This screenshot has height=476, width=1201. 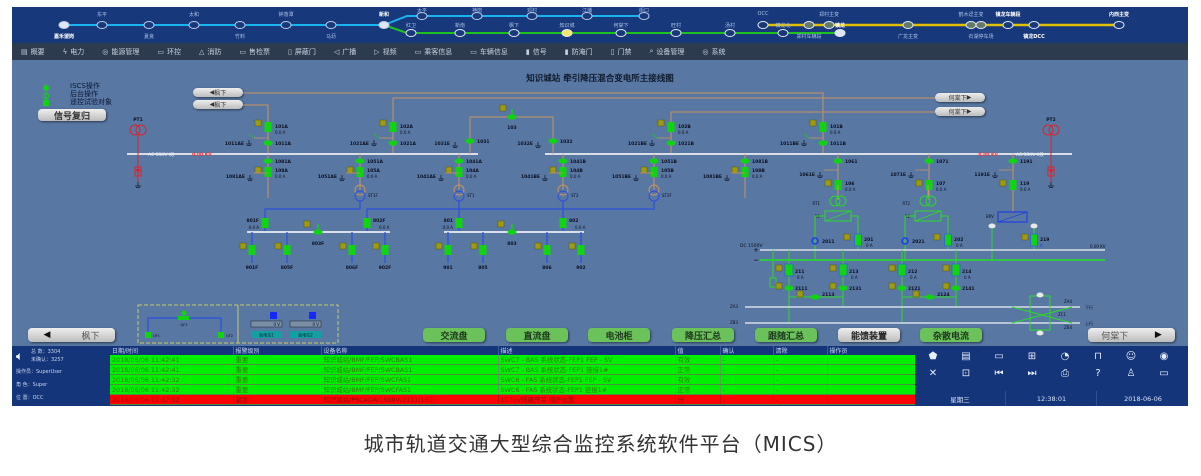 I want to click on help-icon: ?, so click(x=1098, y=373).